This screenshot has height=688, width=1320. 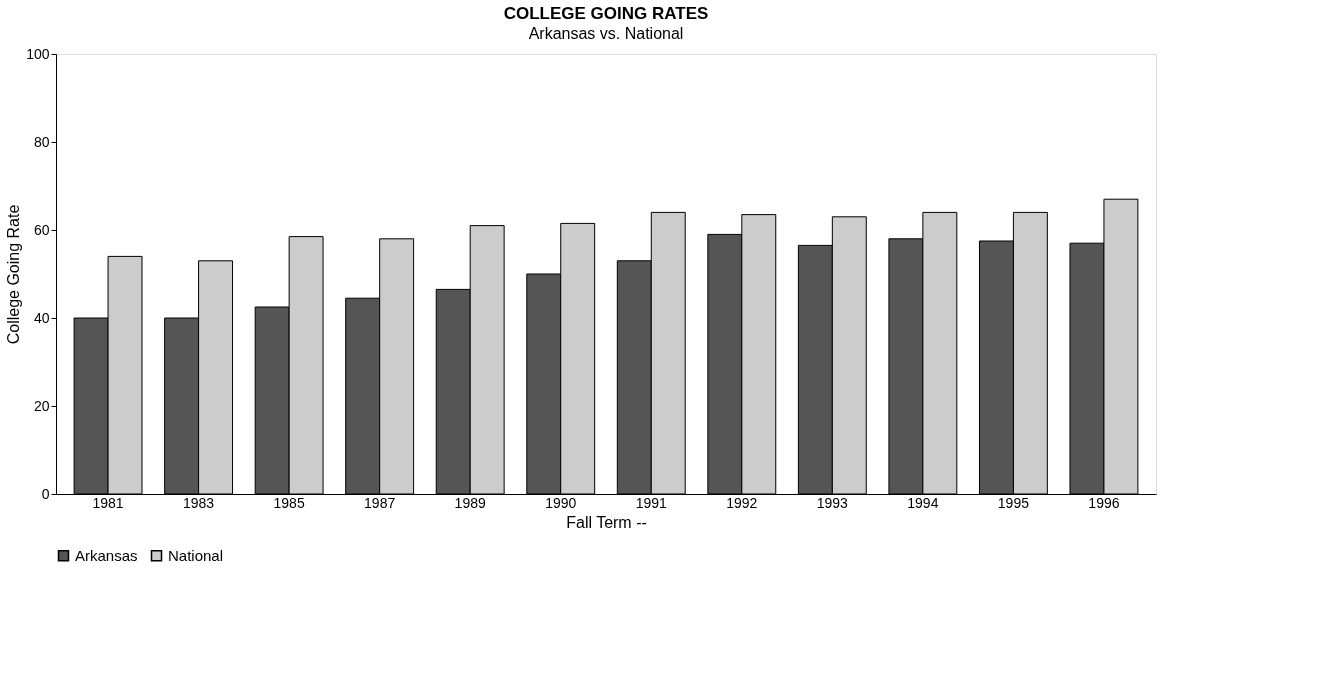 What do you see at coordinates (38, 53) in the screenshot?
I see `y-tick-label: 100` at bounding box center [38, 53].